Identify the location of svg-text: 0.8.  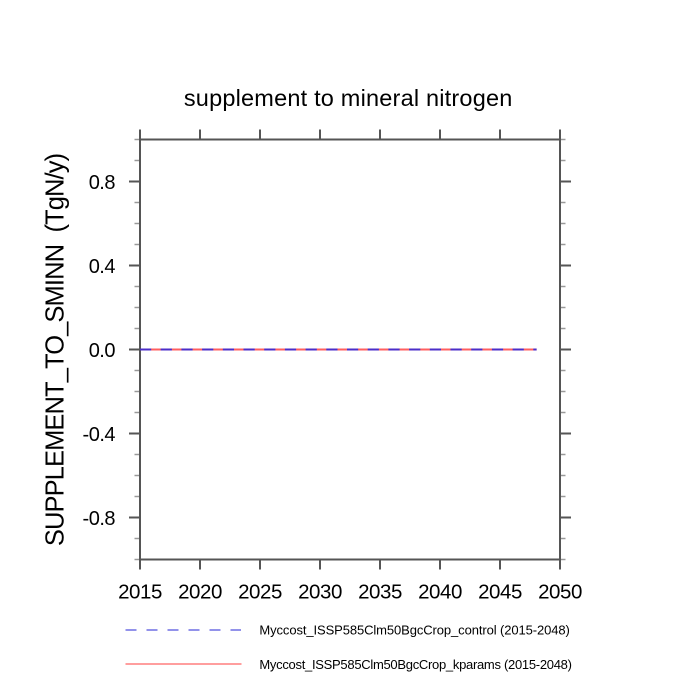
(102, 183).